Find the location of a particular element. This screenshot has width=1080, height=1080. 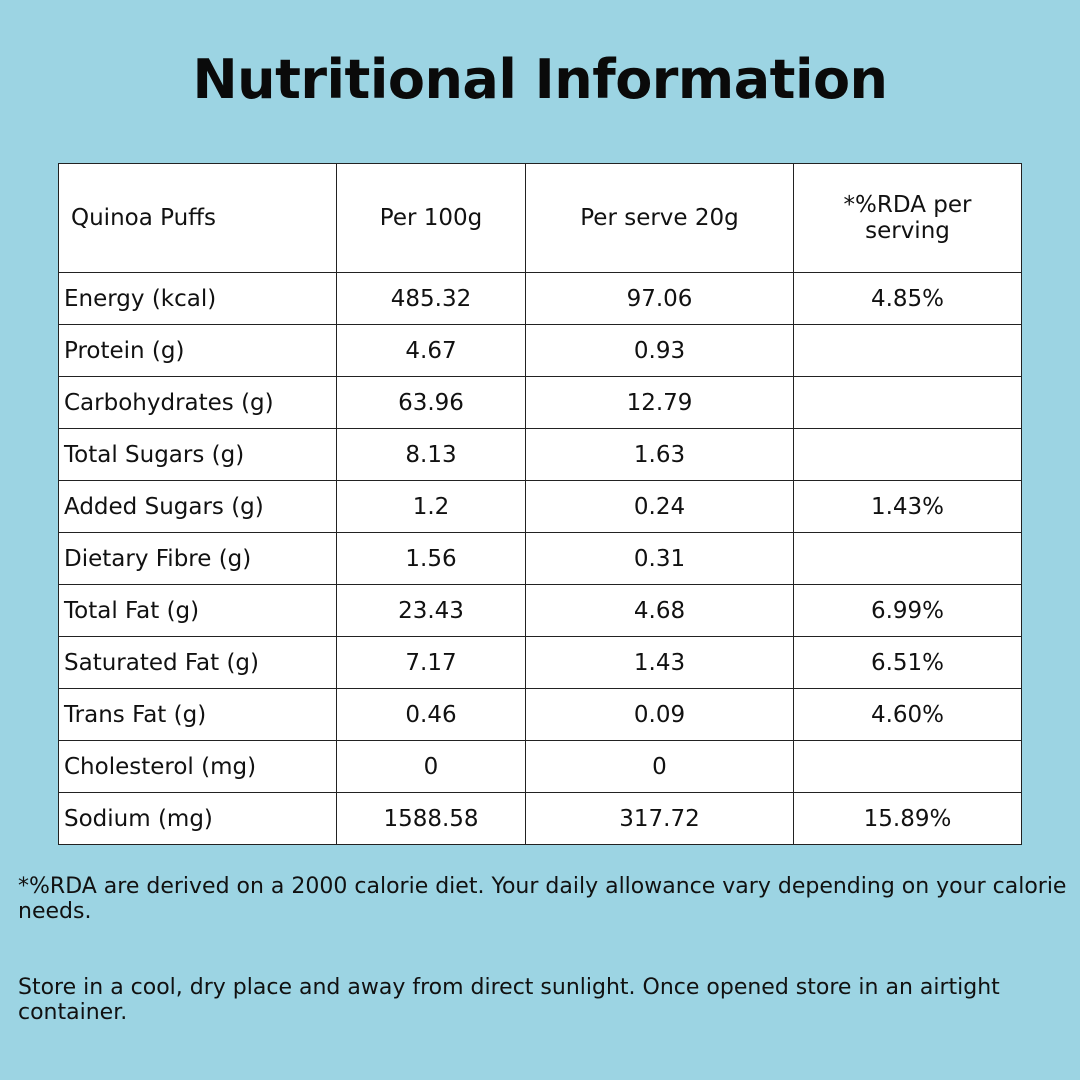

per-serve-value: 1.43 is located at coordinates (659, 662).